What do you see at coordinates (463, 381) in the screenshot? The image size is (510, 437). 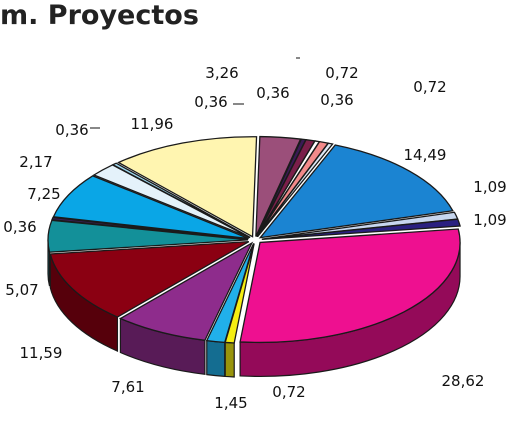 I see `slice-label-9: 28,62` at bounding box center [463, 381].